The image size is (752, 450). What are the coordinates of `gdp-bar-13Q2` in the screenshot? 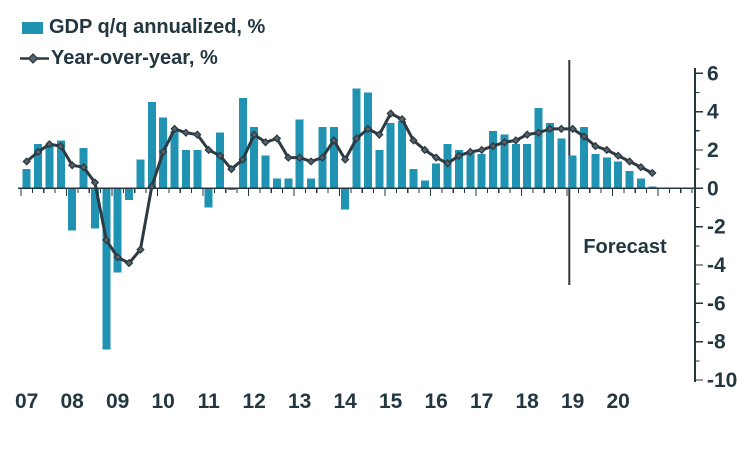 It's located at (311, 183).